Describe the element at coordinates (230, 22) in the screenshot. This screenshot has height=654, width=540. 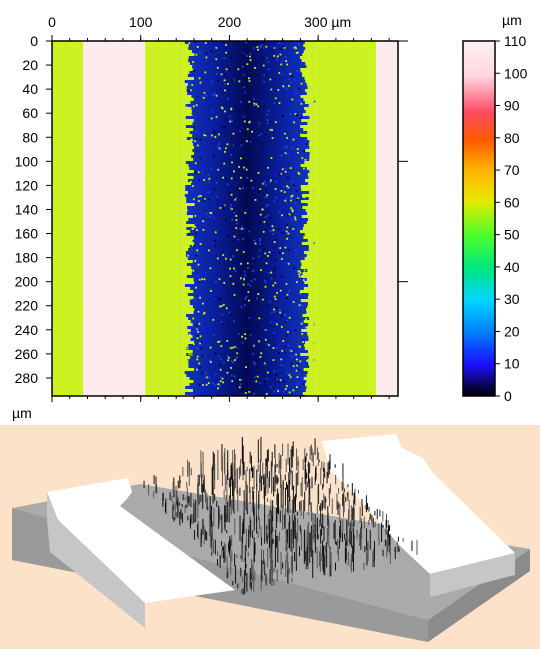
I see `x-tick-label: 200` at that location.